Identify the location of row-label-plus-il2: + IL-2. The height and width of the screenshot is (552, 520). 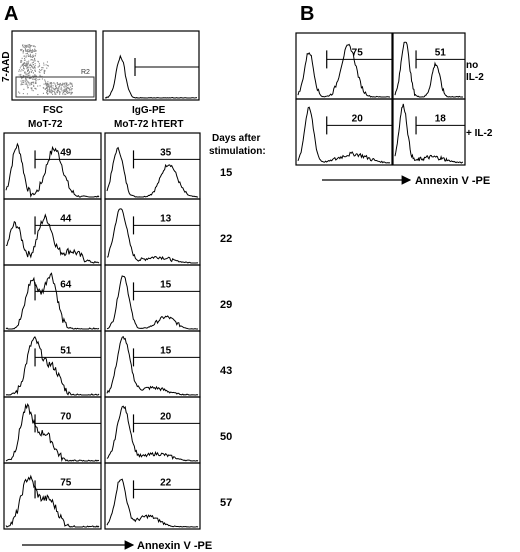
(479, 133).